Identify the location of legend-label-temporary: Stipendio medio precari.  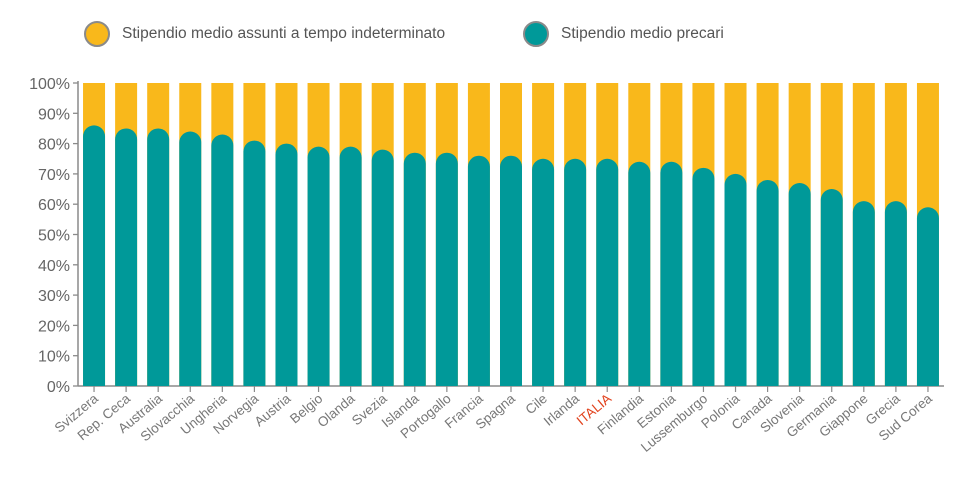
(642, 33).